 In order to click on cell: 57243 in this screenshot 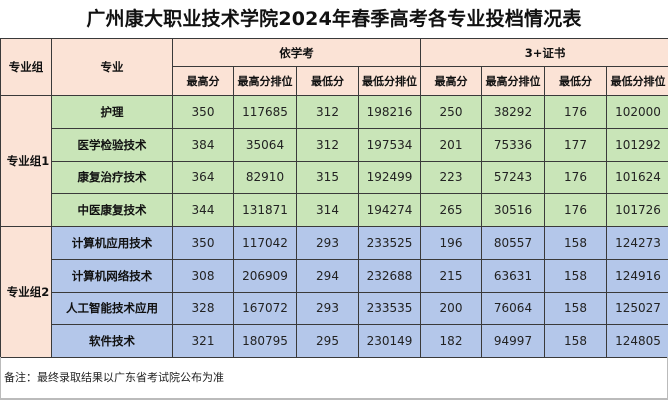, I will do `click(513, 177)`.